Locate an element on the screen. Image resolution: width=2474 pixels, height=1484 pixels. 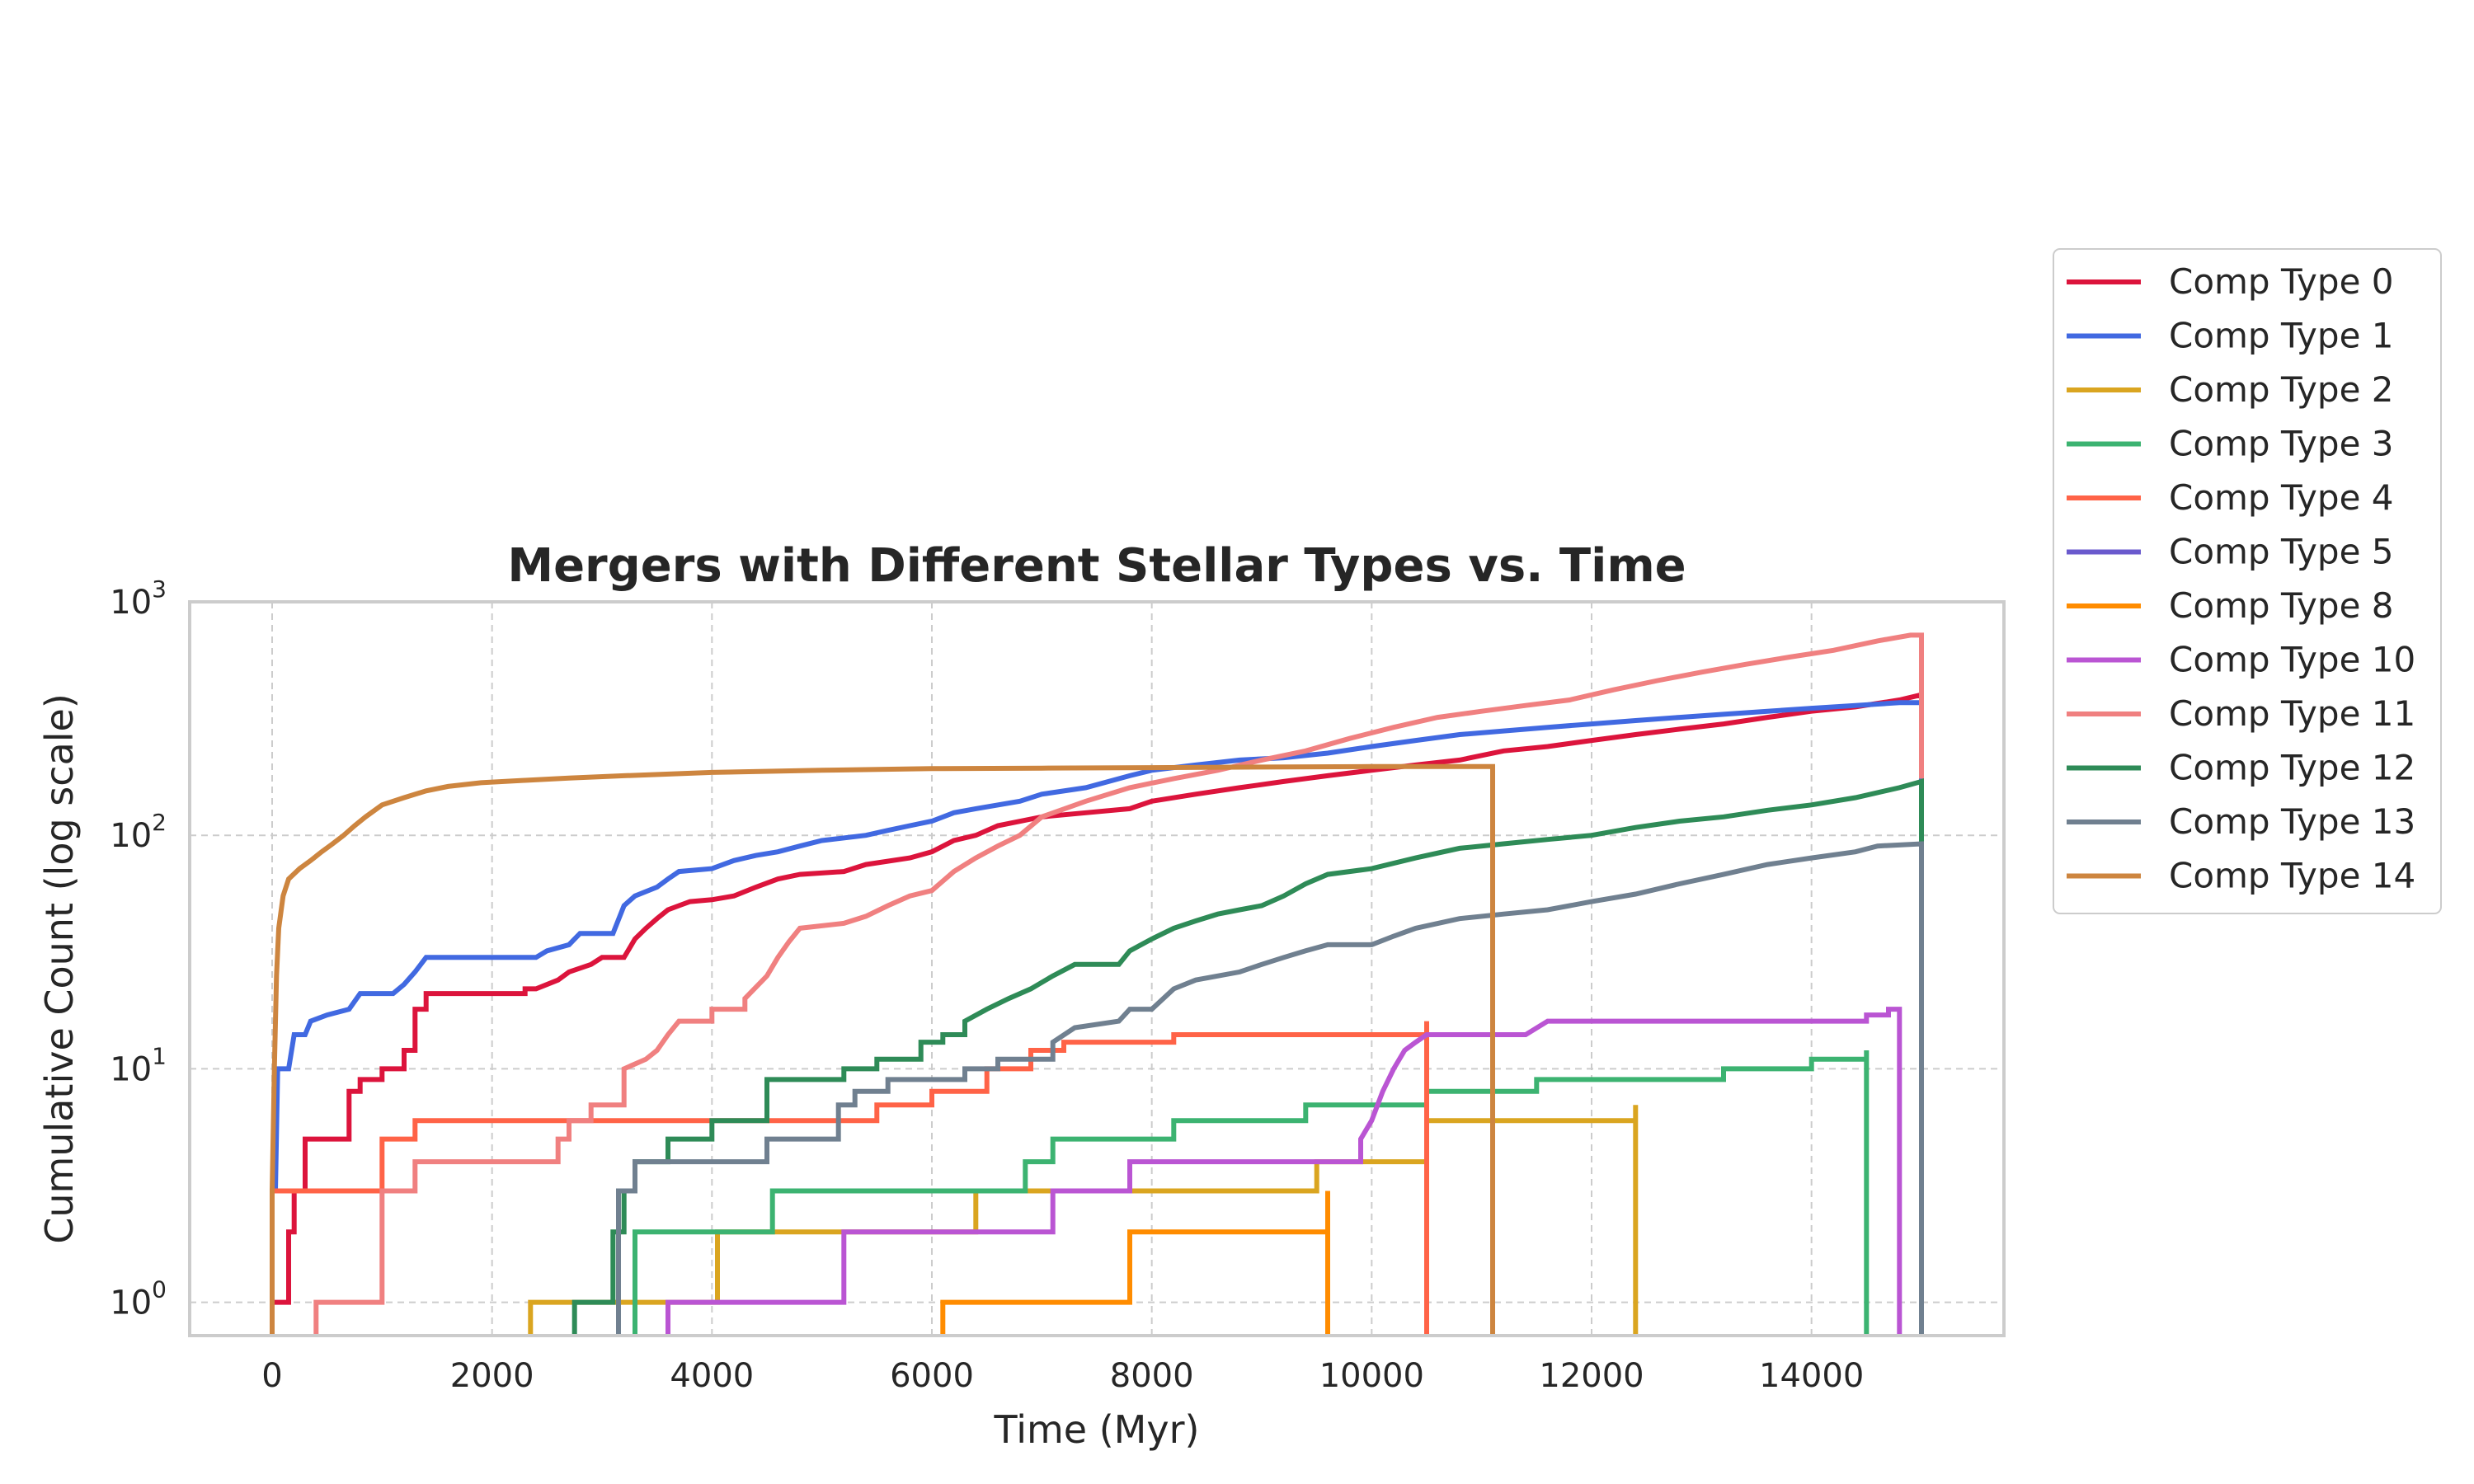
legend-label: Comp Type 1 is located at coordinates (2281, 336).